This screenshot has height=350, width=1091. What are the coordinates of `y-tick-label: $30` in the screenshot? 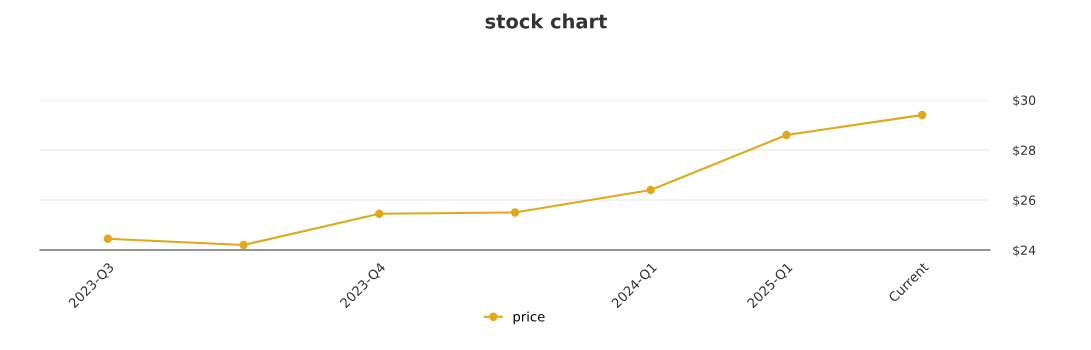 It's located at (1024, 101).